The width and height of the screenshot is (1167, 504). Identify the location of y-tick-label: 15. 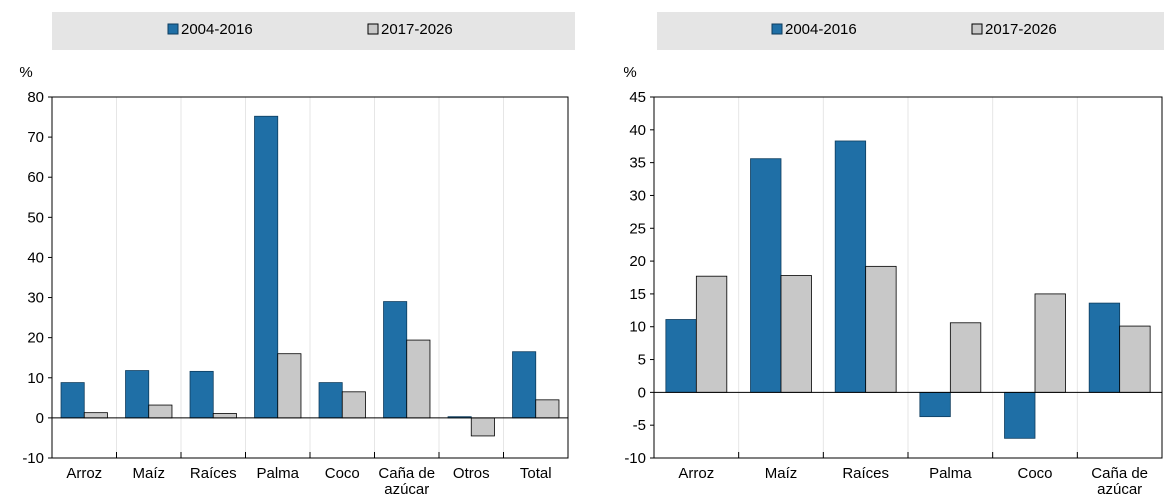
(637, 294).